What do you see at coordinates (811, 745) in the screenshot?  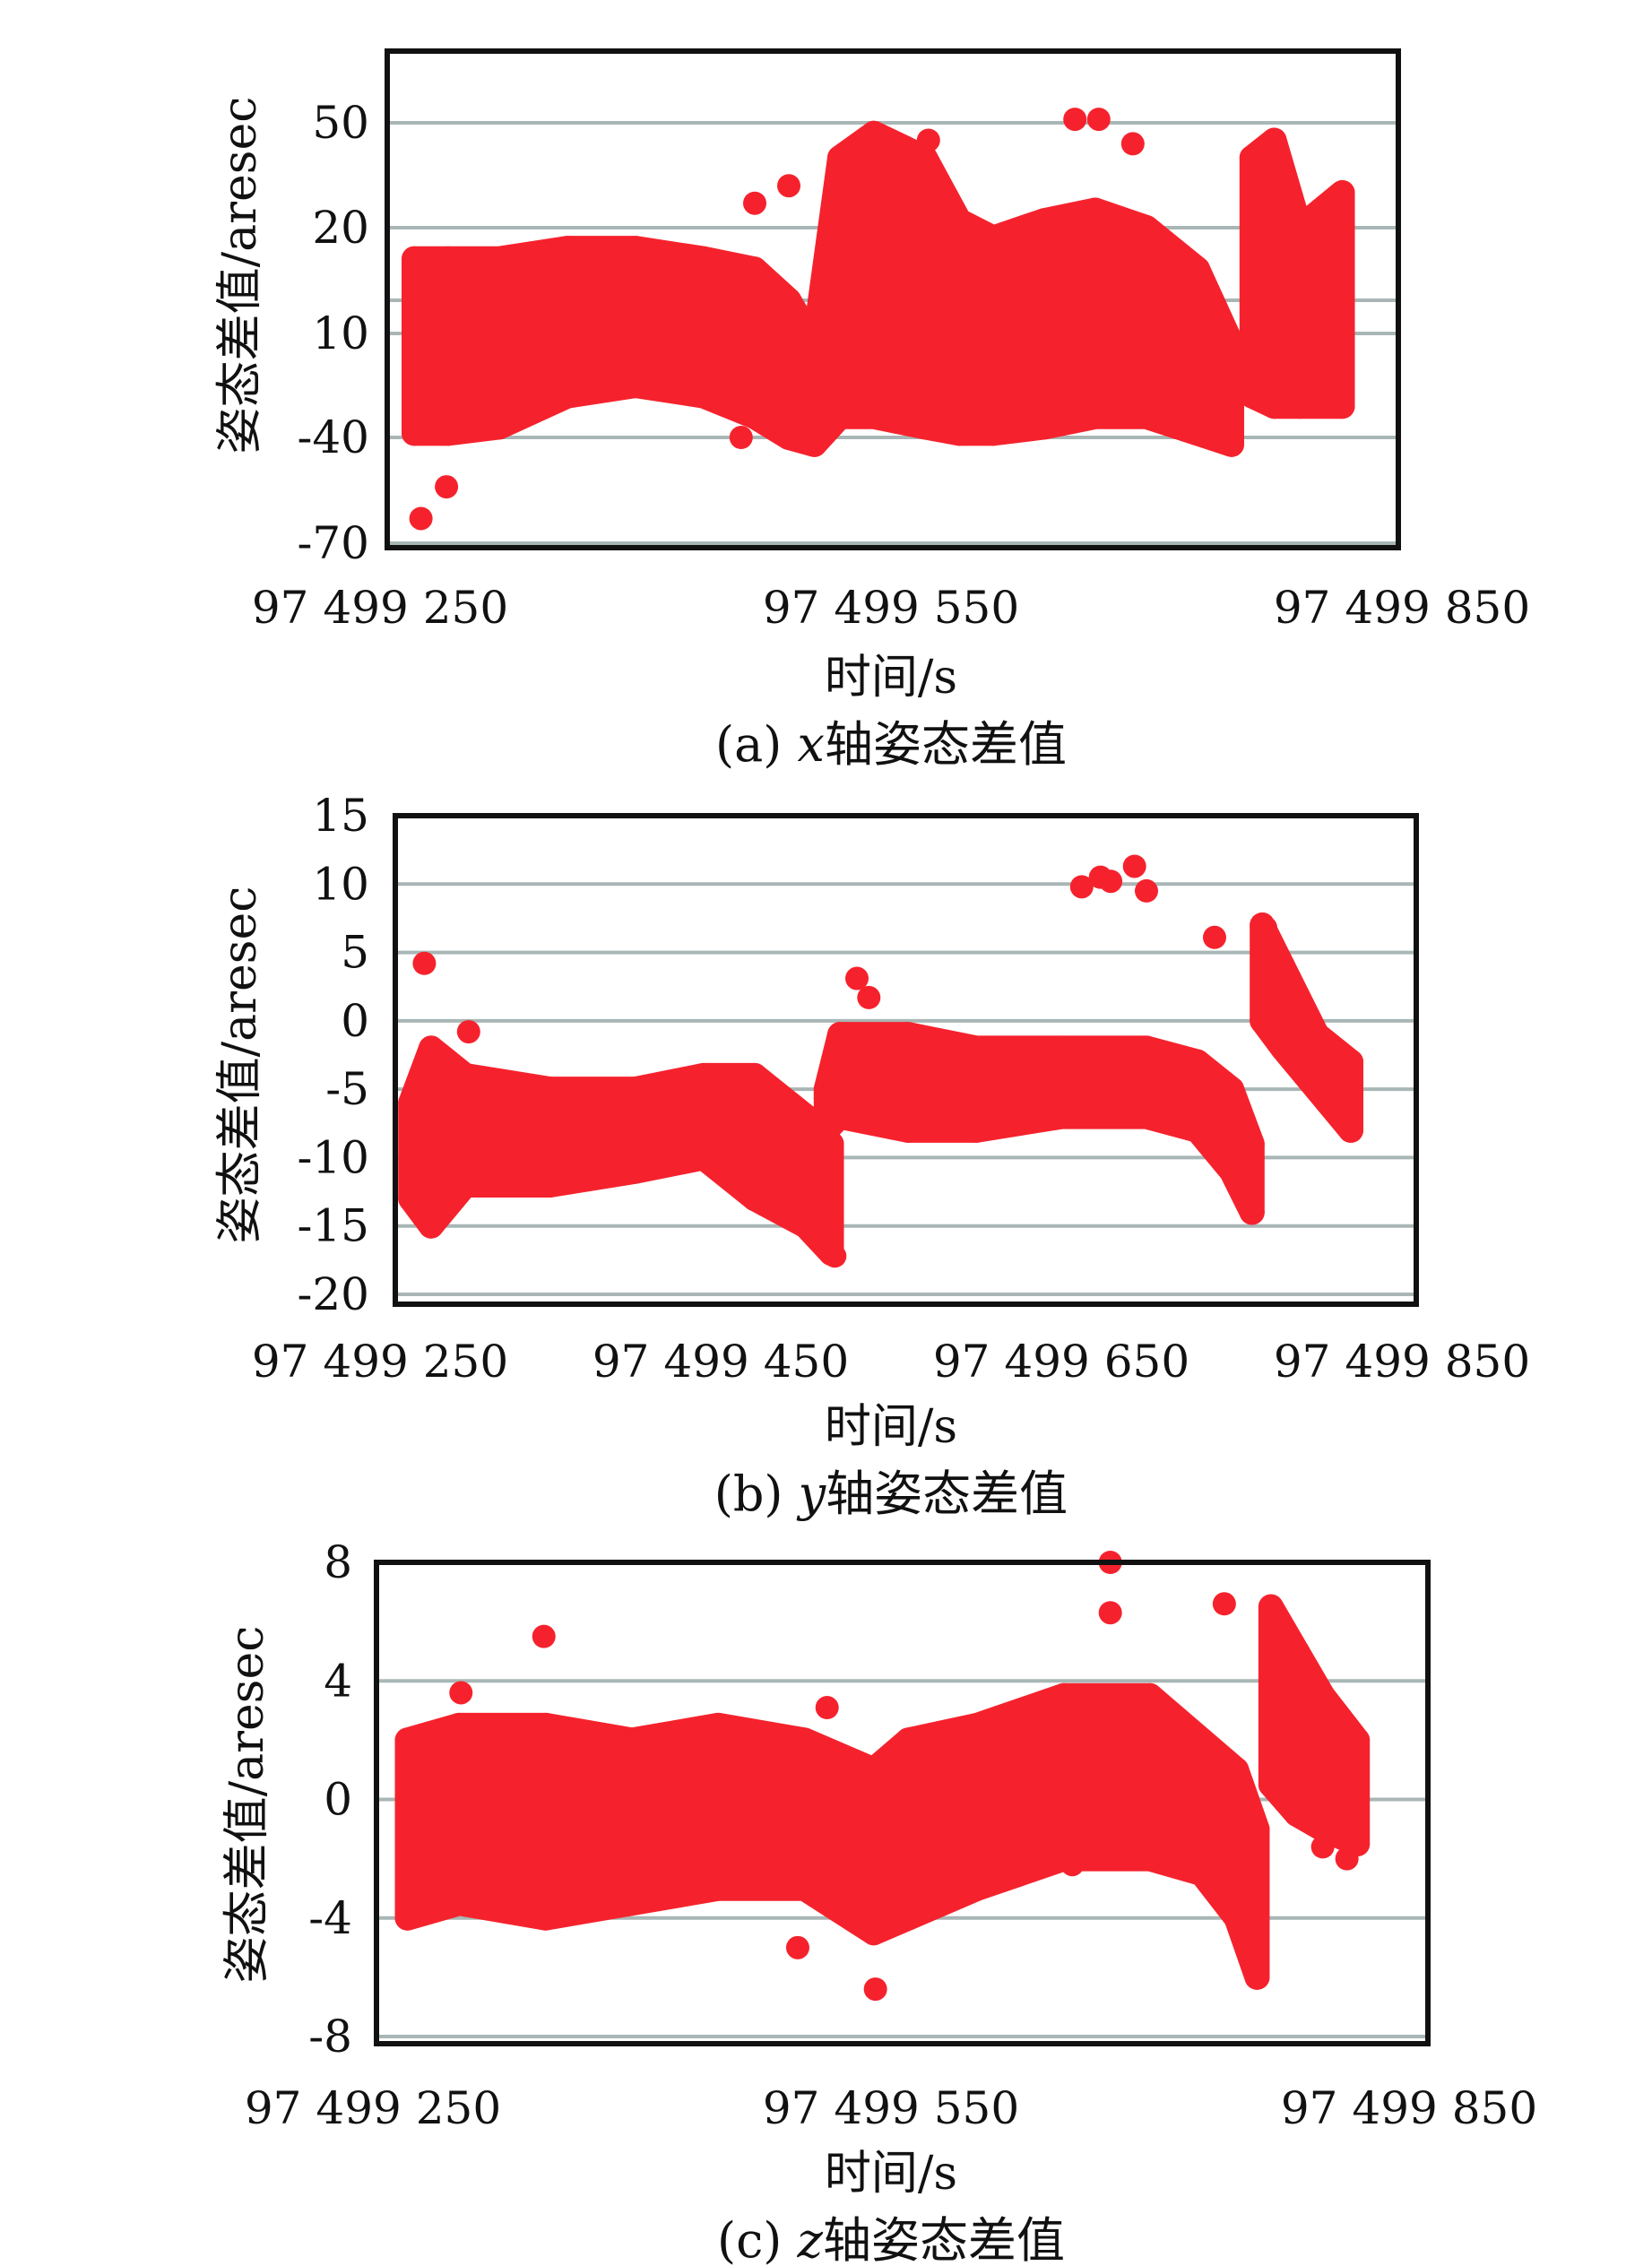 I see `caption-axis-variable: x` at bounding box center [811, 745].